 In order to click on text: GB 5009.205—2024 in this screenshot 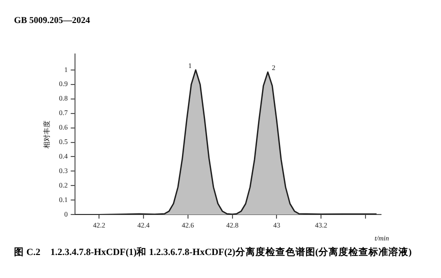, I will do `click(52, 20)`.